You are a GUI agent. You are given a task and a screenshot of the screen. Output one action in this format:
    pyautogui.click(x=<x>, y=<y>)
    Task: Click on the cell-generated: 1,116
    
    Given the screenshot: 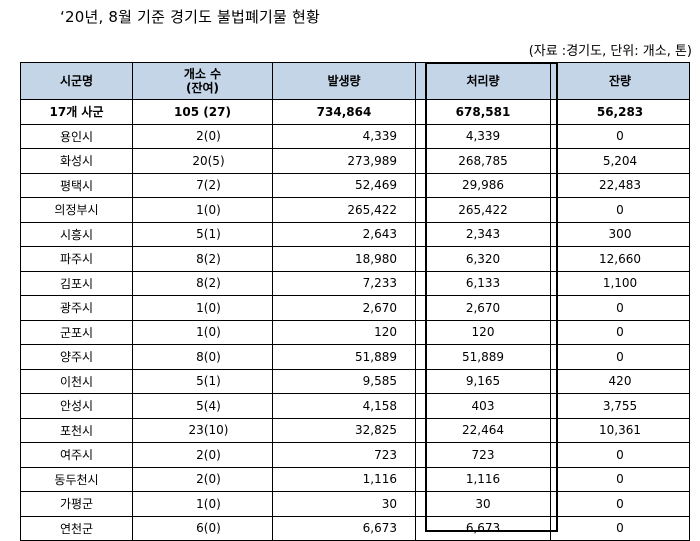 What is the action you would take?
    pyautogui.click(x=344, y=479)
    